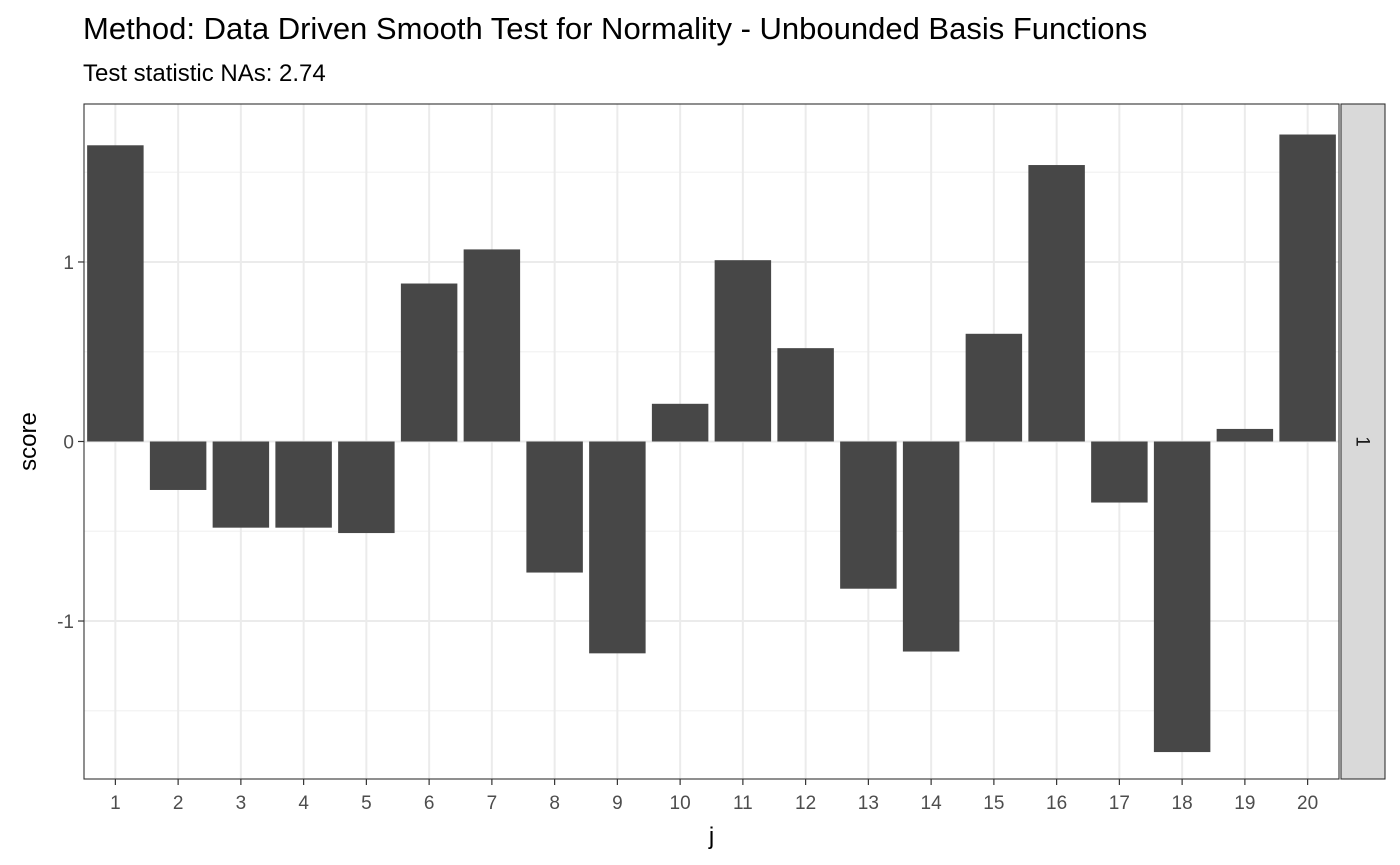  What do you see at coordinates (68, 263) in the screenshot?
I see `y-tick-label: 1` at bounding box center [68, 263].